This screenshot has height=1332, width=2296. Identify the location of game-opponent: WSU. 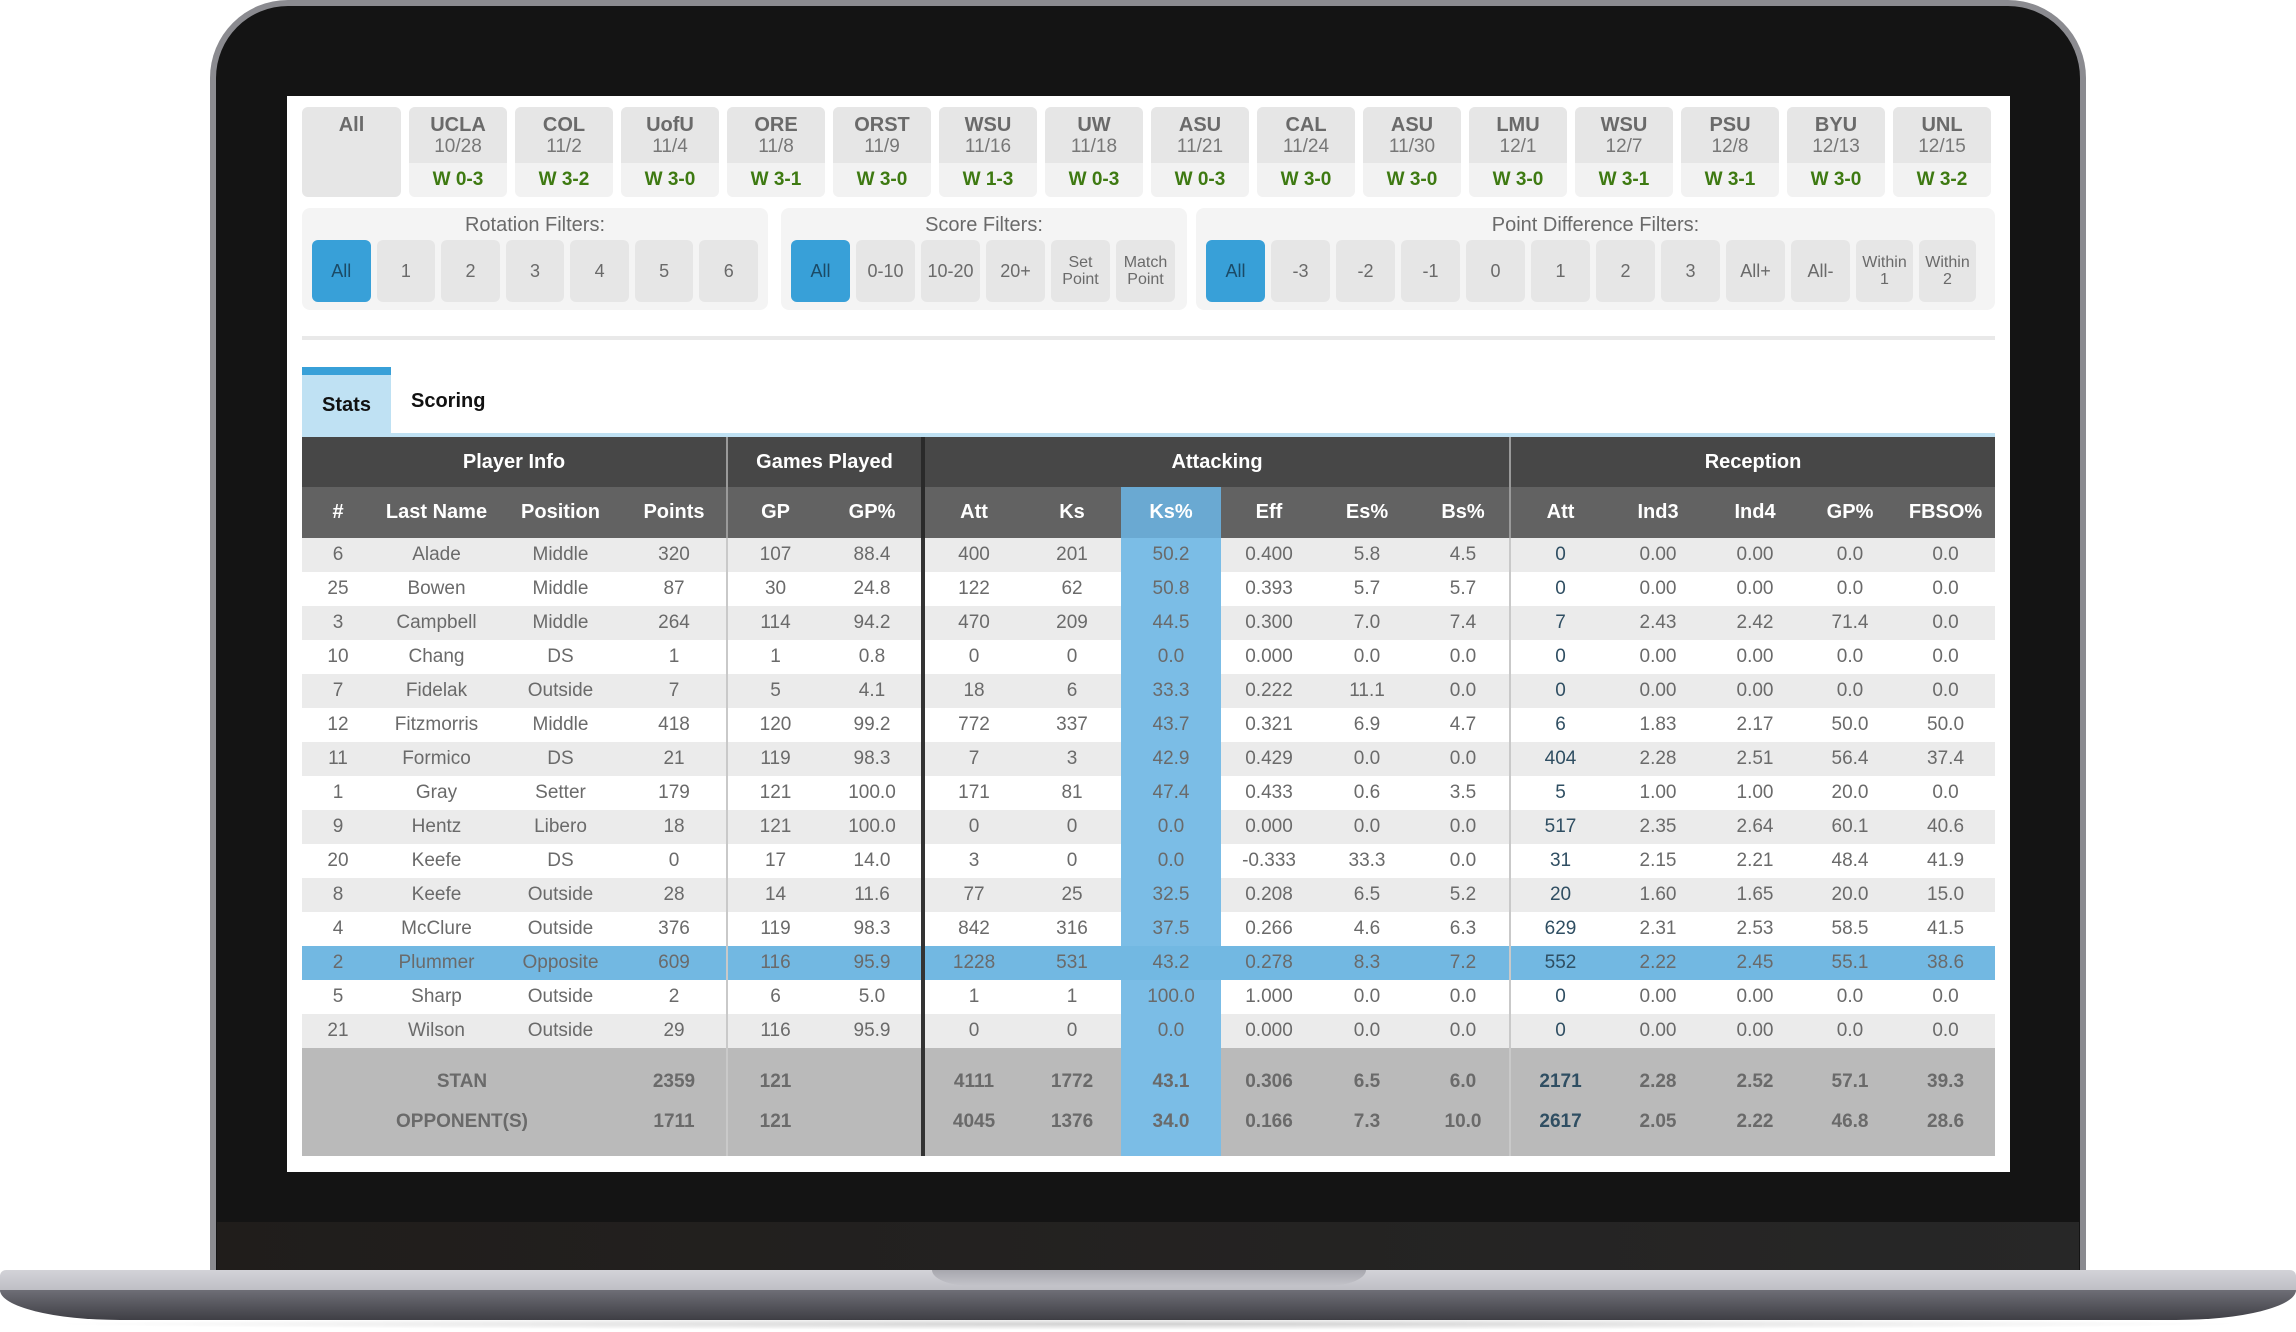
(988, 125).